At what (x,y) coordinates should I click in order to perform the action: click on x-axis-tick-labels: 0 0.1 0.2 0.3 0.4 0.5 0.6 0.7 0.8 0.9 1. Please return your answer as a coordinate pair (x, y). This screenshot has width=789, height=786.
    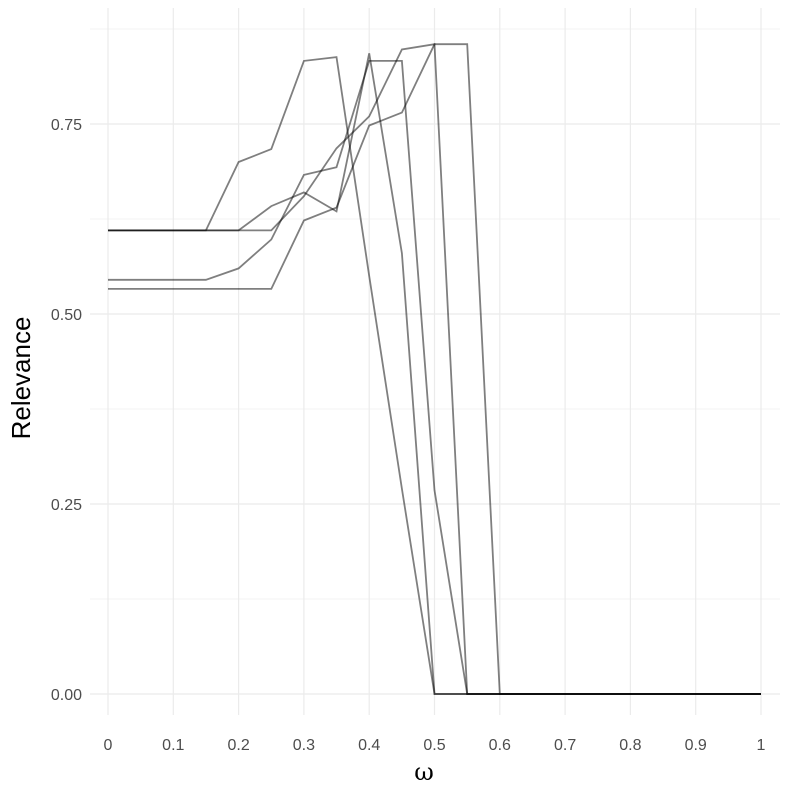
    Looking at the image, I should click on (435, 745).